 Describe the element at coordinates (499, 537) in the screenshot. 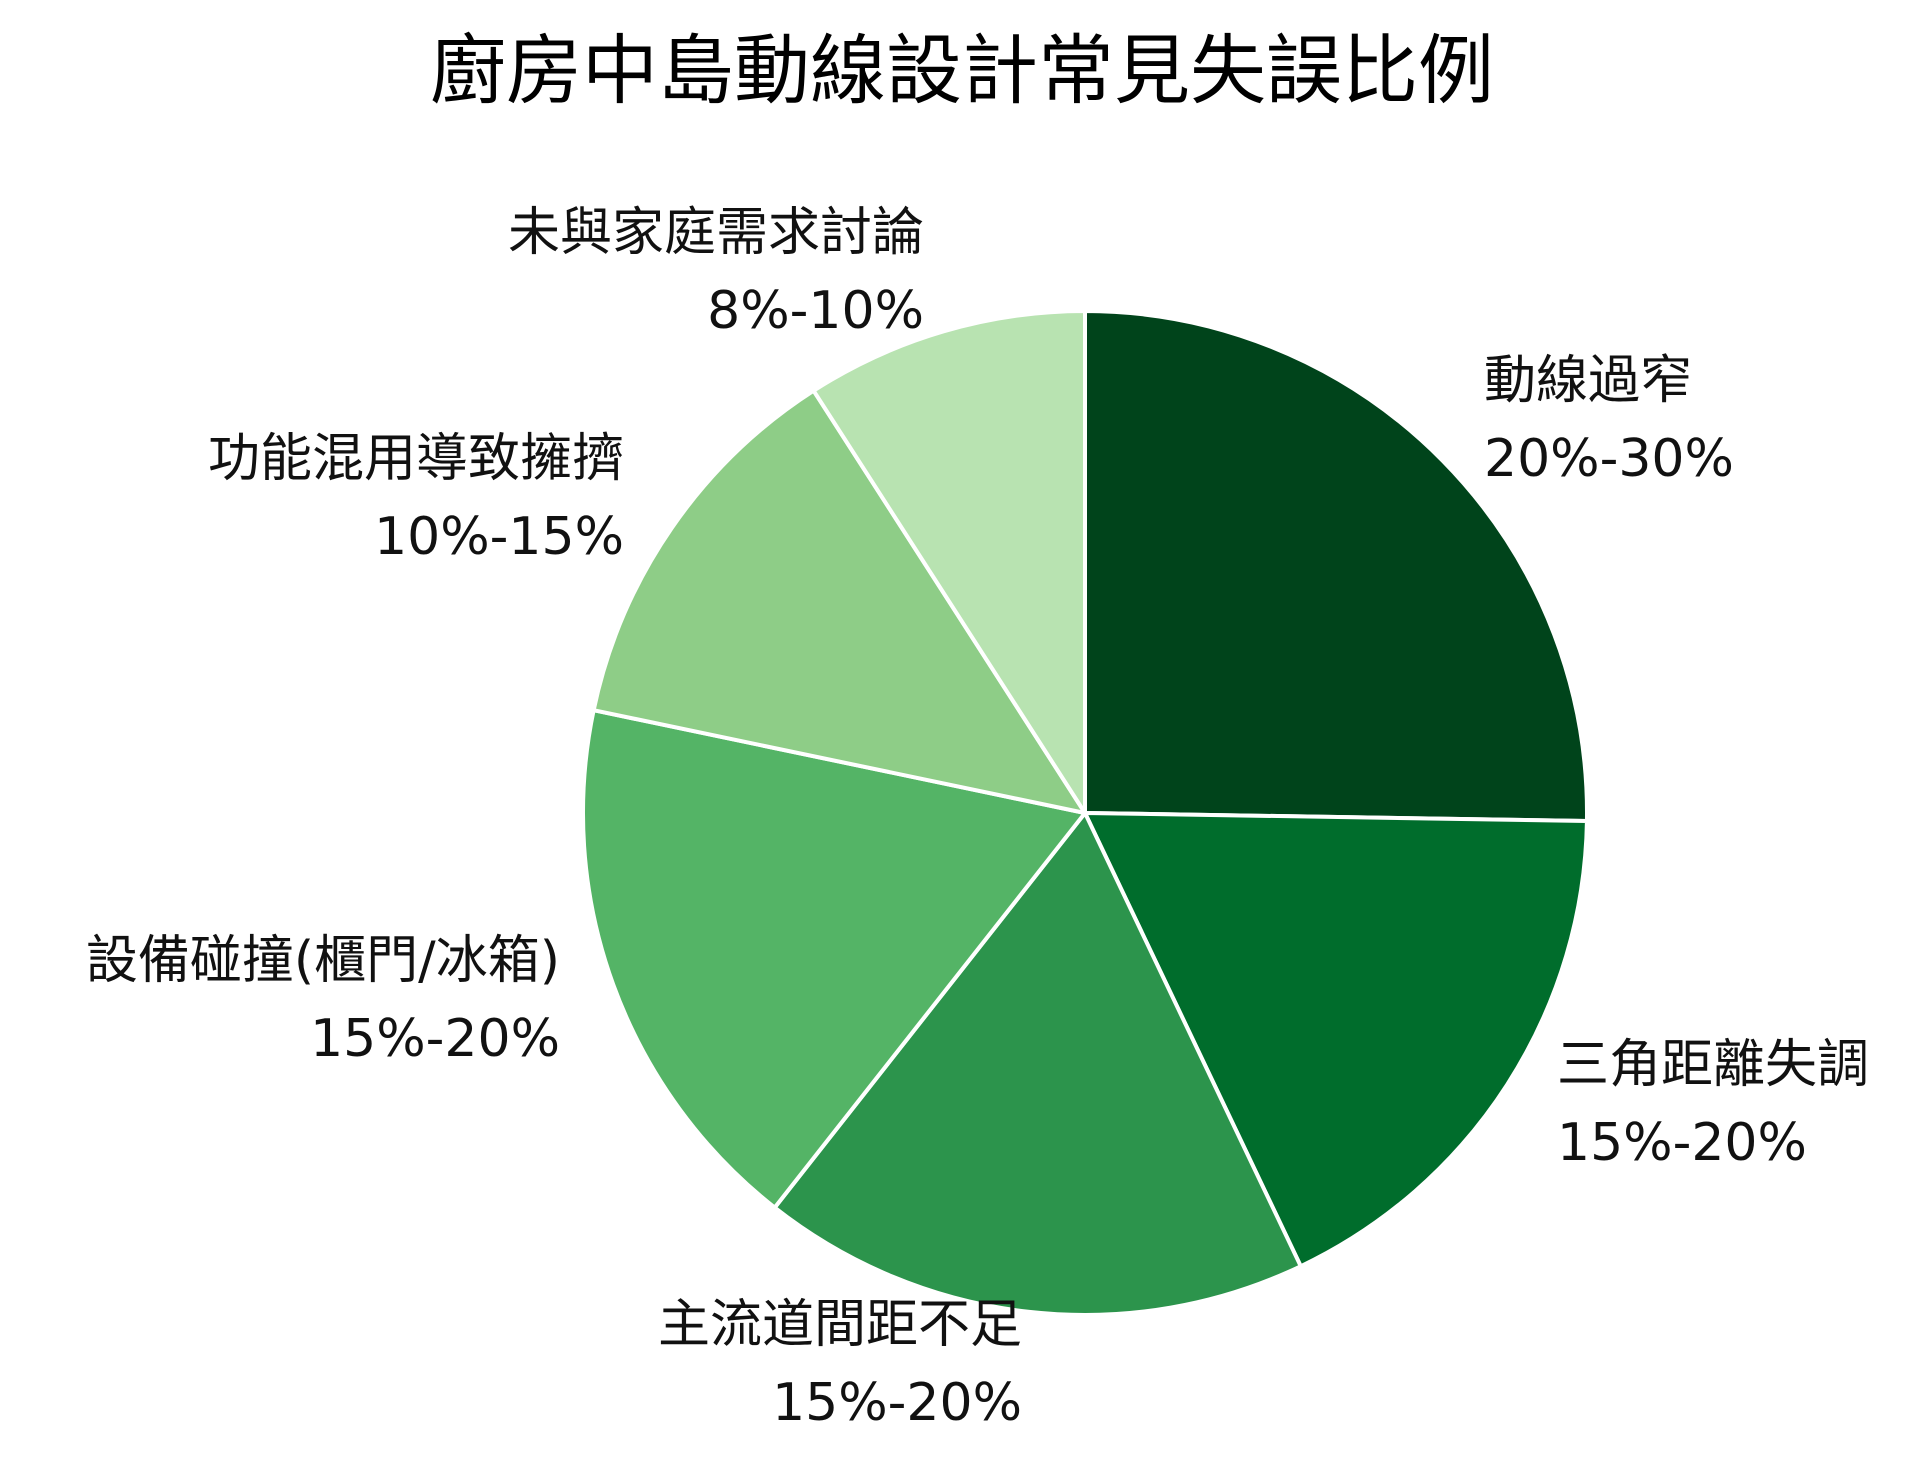

I see `slice-value-label-5: 10%-15%` at that location.